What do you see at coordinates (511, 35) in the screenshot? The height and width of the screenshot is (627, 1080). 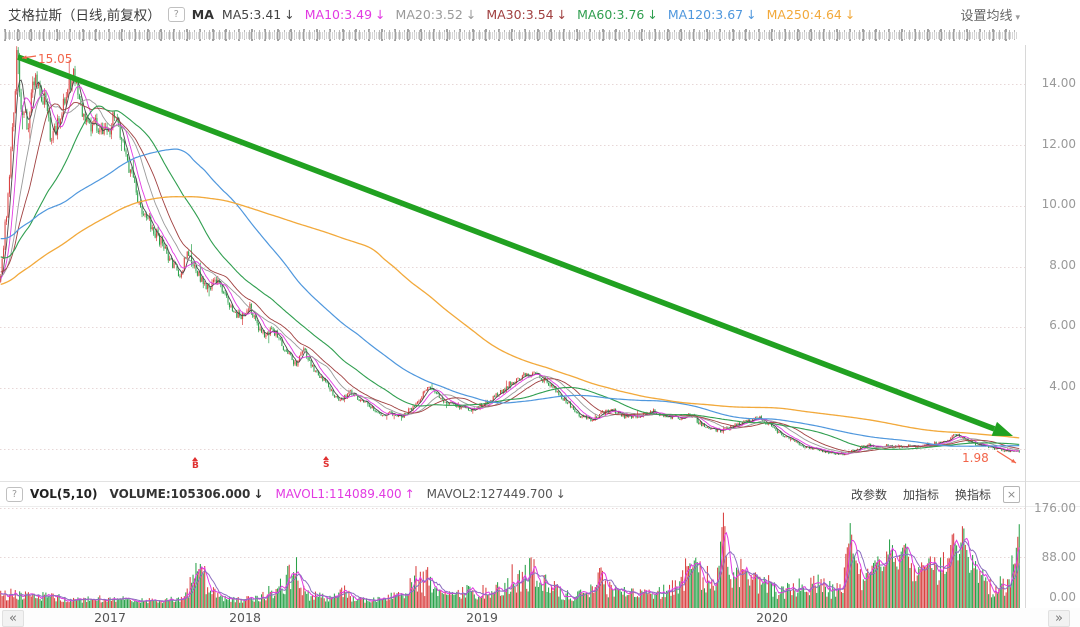 I see `event-icon-strip` at bounding box center [511, 35].